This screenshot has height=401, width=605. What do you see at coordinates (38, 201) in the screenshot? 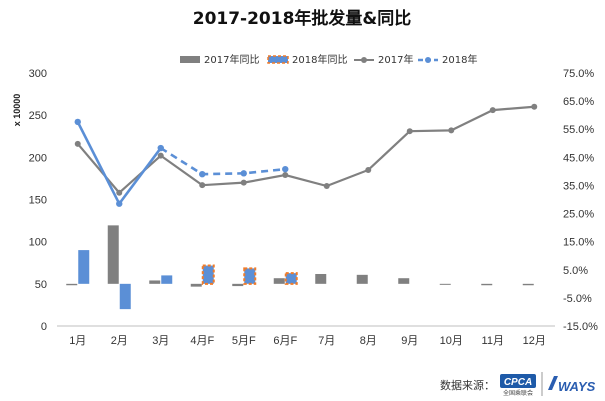
I see `y-left-tick-label: 150` at bounding box center [38, 201].